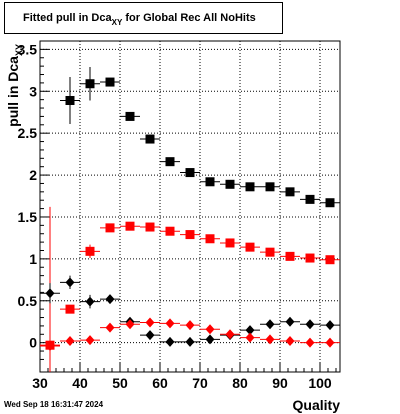 The height and width of the screenshot is (414, 400). I want to click on y-axis-label: pull in DcaXY, so click(14, 85).